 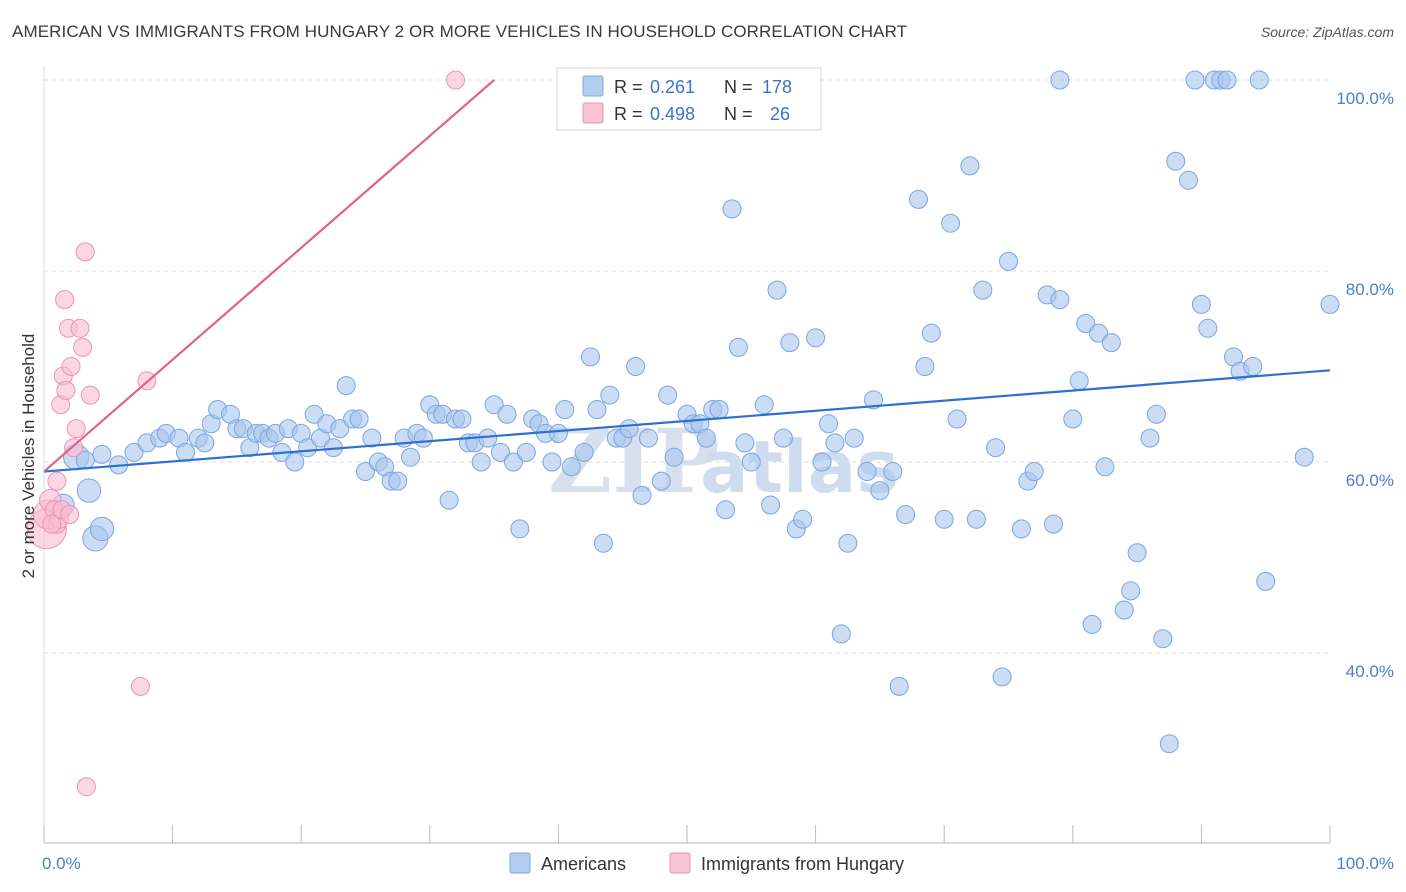 I want to click on stats-legend: R = 0.261 N = 178 R = 0.498 N = 26, so click(x=689, y=99).